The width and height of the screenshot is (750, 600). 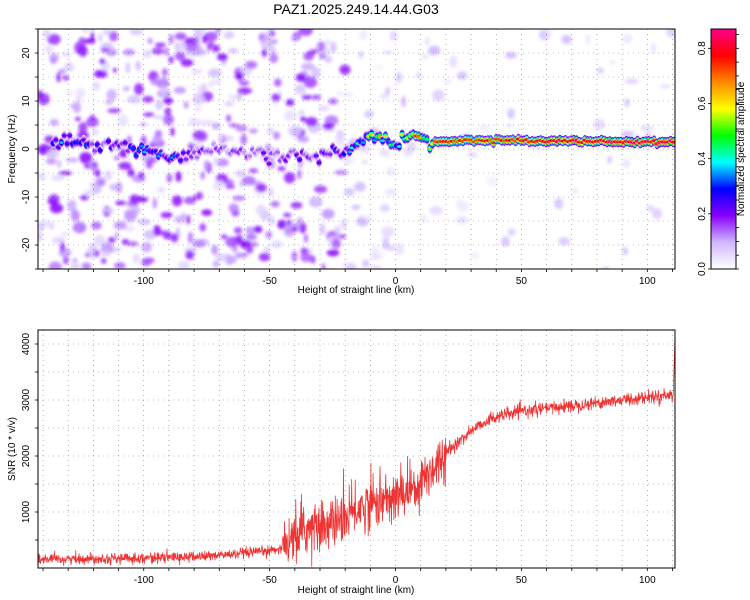 I want to click on chart-title: PAZ1.2025.249.14.44.G03, so click(x=356, y=9).